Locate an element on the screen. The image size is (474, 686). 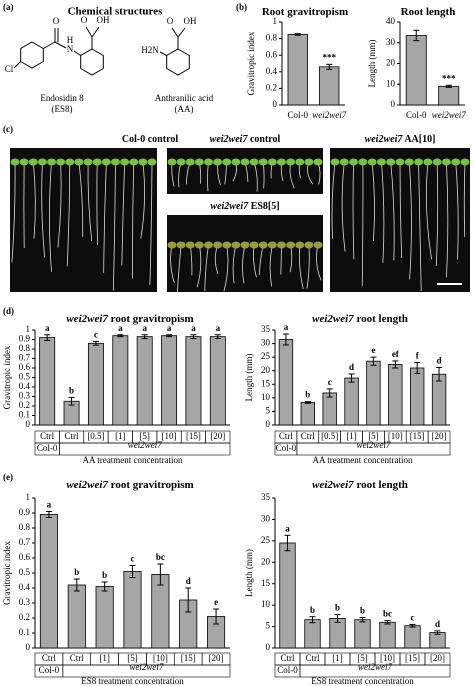
chemical-structures is located at coordinates (101, 51).